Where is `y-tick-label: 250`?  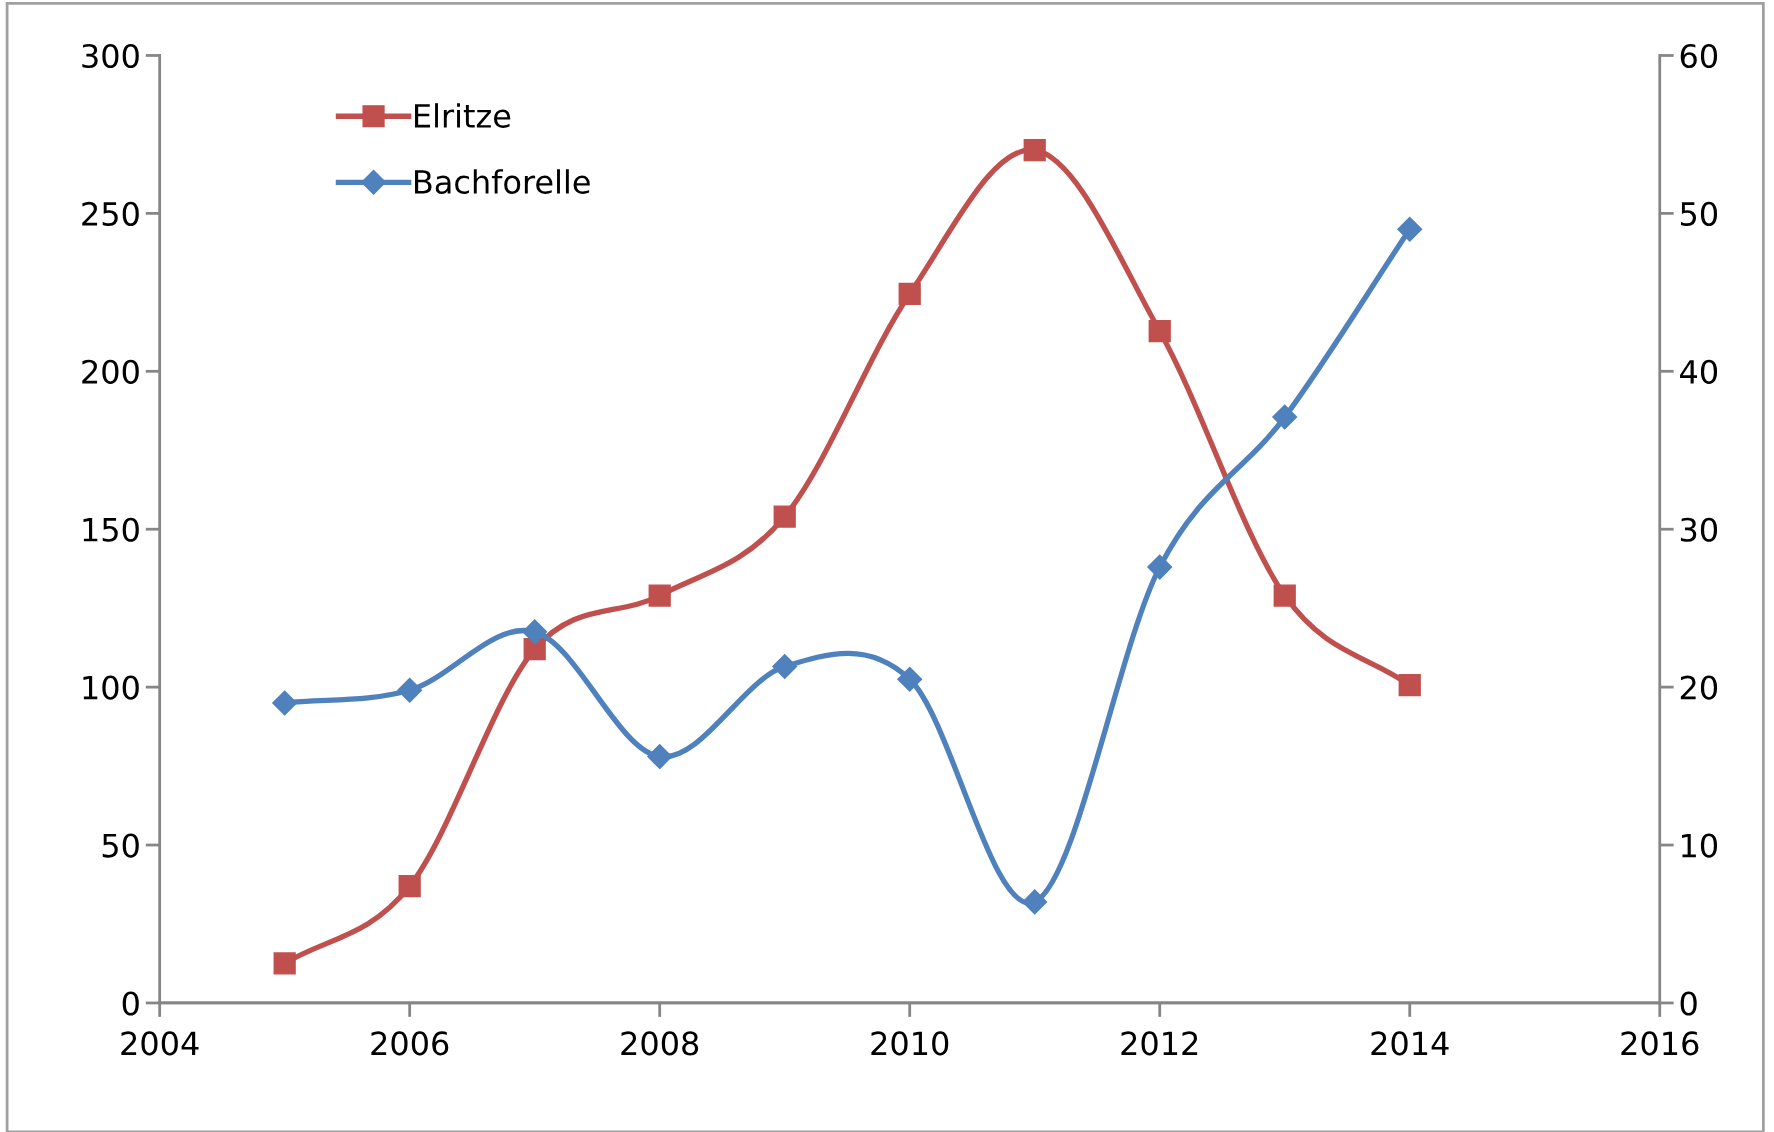
y-tick-label: 250 is located at coordinates (110, 213).